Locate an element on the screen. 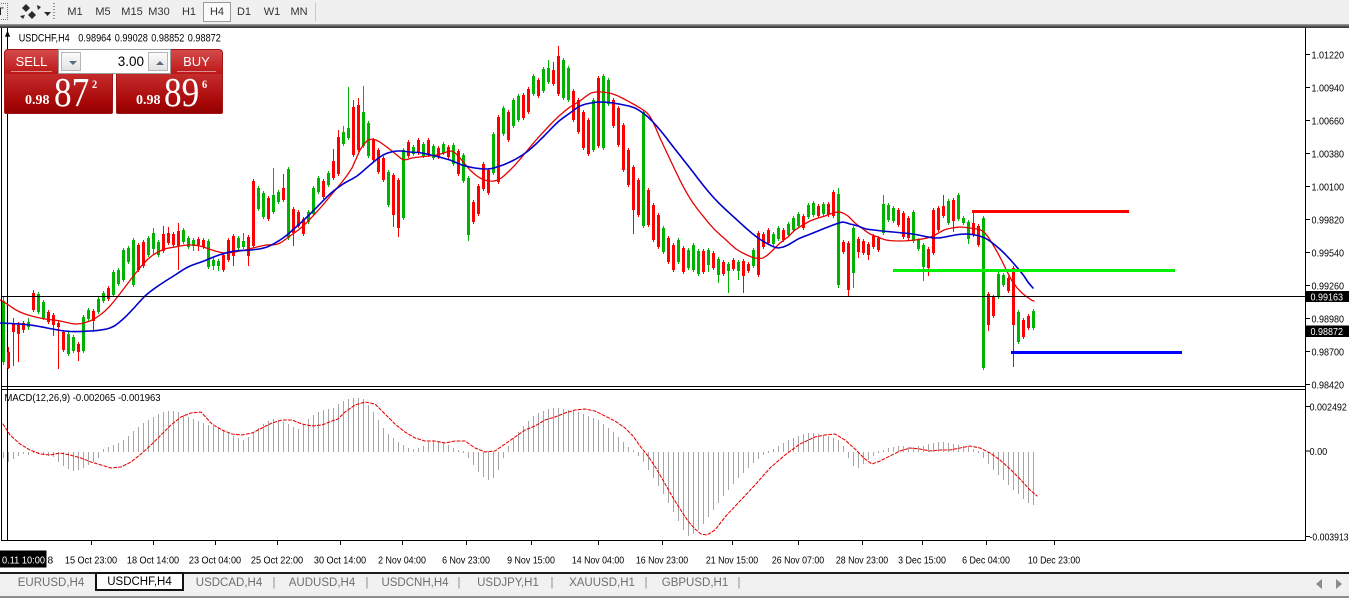 This screenshot has height=598, width=1349. svg-text: 8 is located at coordinates (51, 561).